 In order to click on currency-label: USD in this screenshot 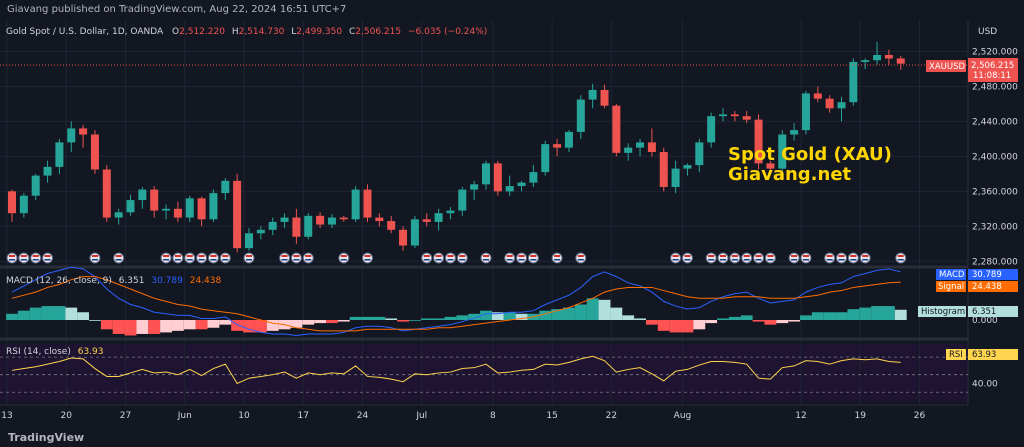, I will do `click(987, 32)`.